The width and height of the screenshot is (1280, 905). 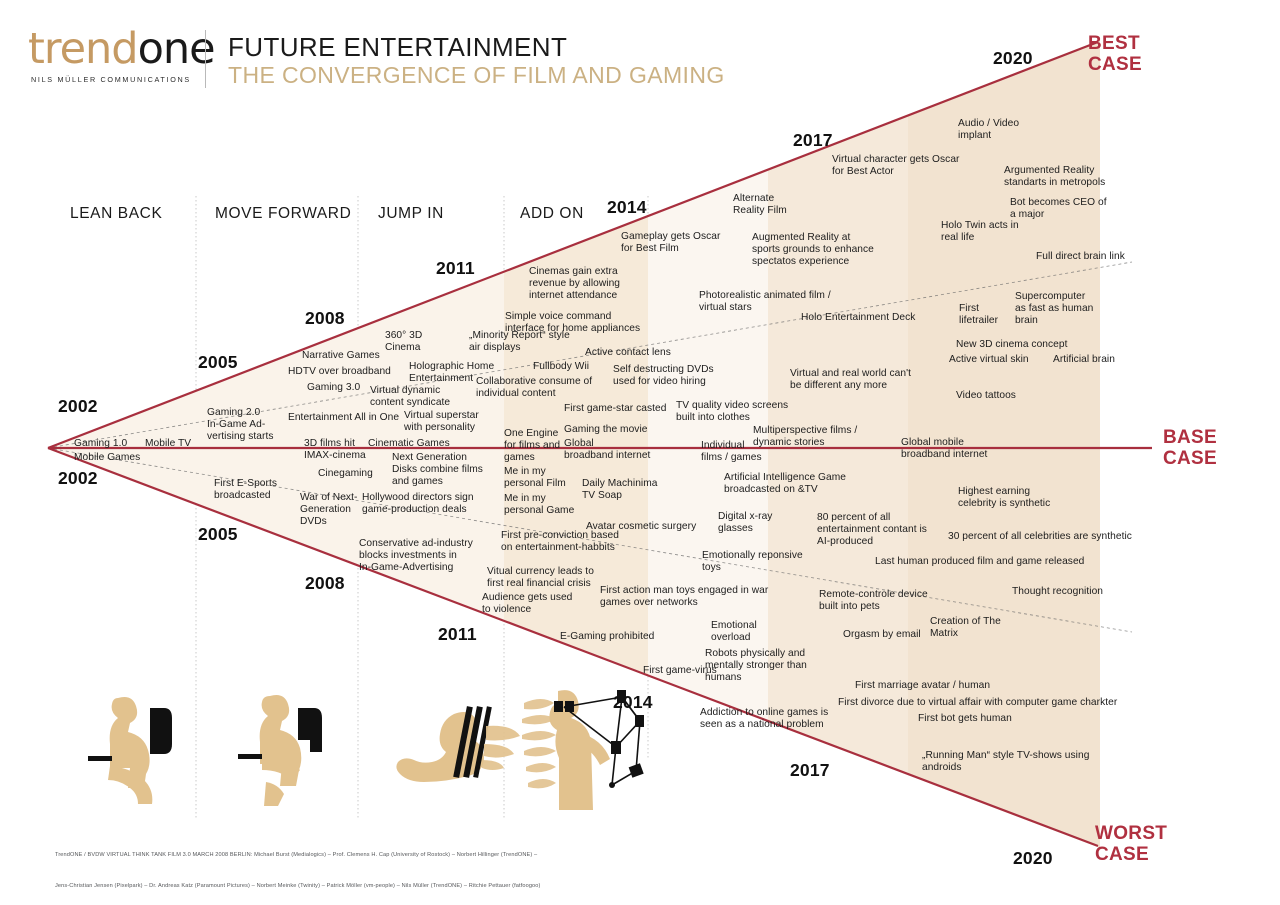 What do you see at coordinates (452, 373) in the screenshot?
I see `trend-item-best: Holographic Home Entertainment` at bounding box center [452, 373].